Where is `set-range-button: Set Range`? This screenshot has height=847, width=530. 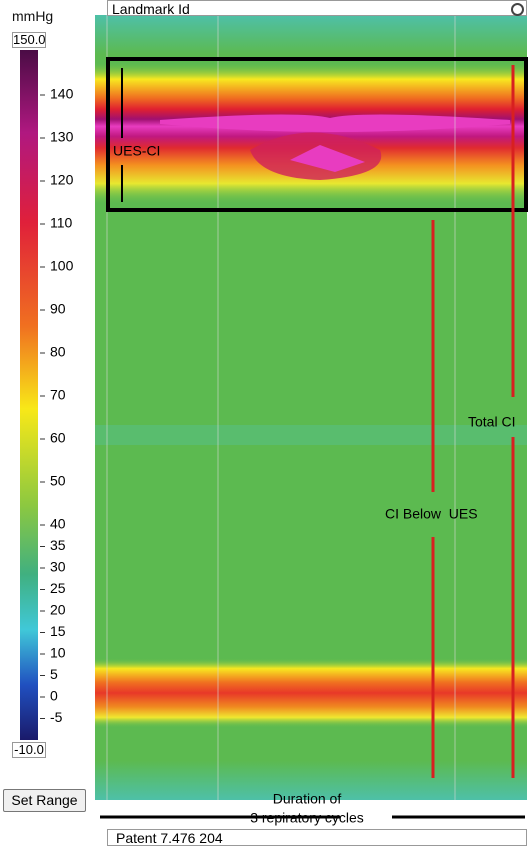
set-range-button: Set Range is located at coordinates (44, 800).